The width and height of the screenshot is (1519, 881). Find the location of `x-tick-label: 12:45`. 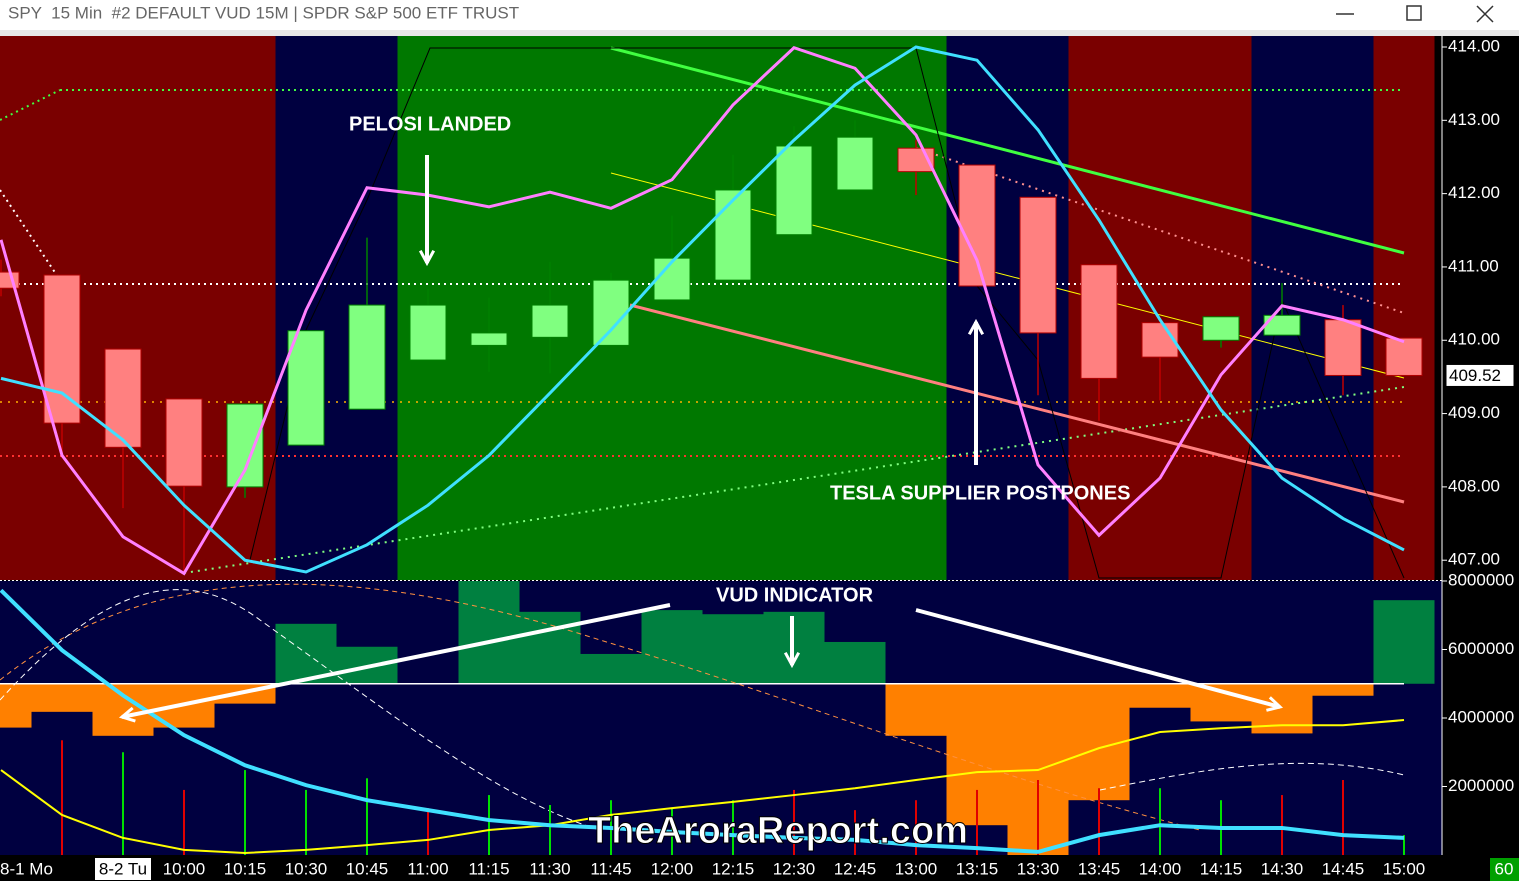

x-tick-label: 12:45 is located at coordinates (855, 868).